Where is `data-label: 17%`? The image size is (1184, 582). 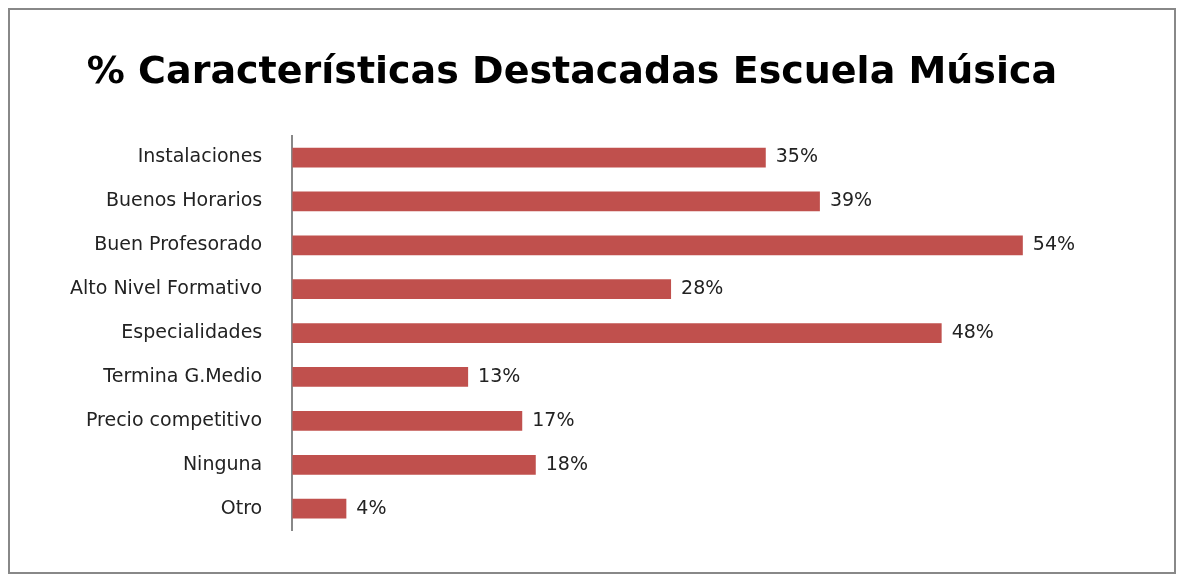 data-label: 17% is located at coordinates (553, 418).